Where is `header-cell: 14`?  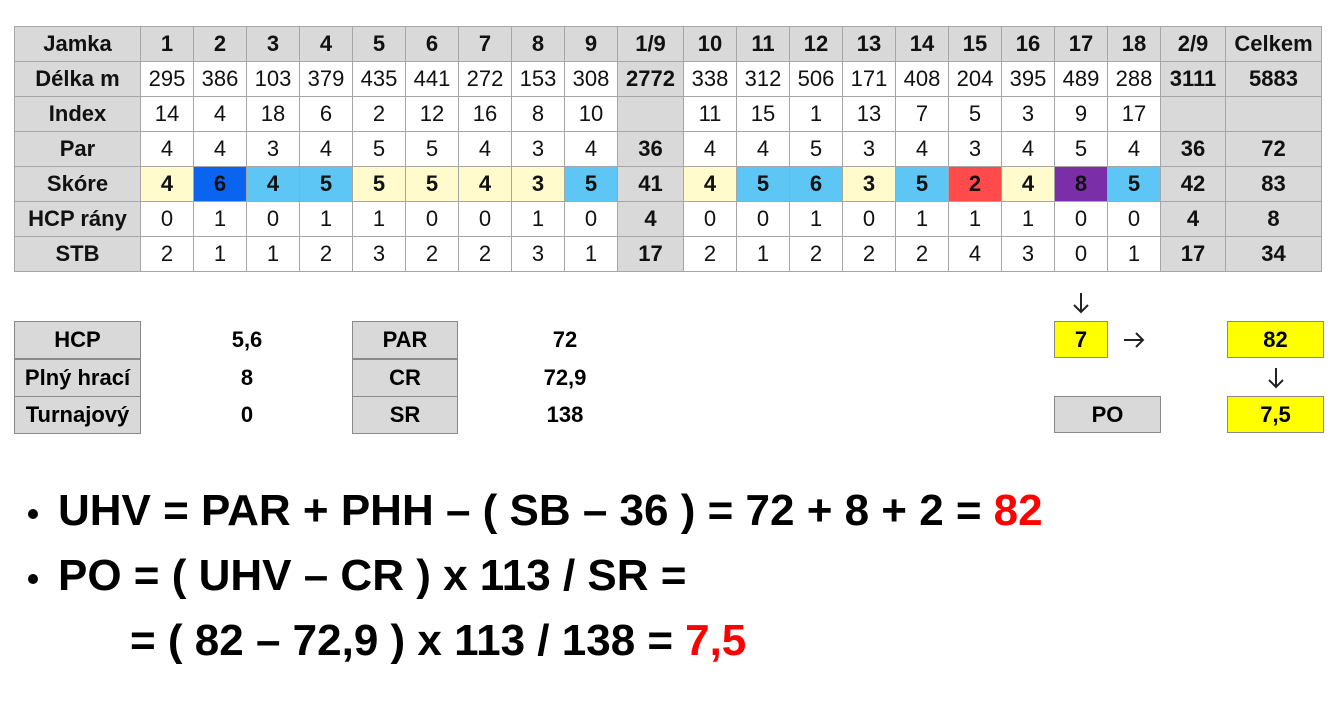
header-cell: 14 is located at coordinates (922, 44).